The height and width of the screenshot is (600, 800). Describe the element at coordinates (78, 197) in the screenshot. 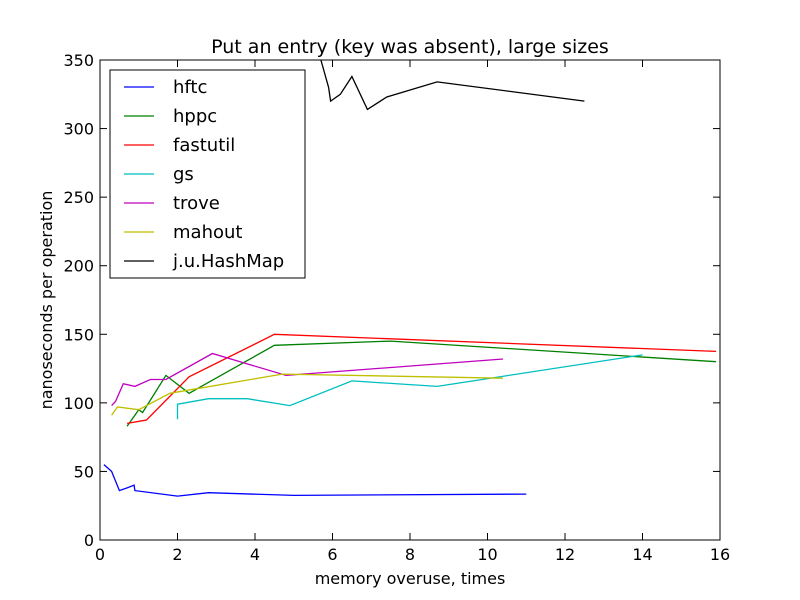

I see `y-tick-label: 250` at that location.